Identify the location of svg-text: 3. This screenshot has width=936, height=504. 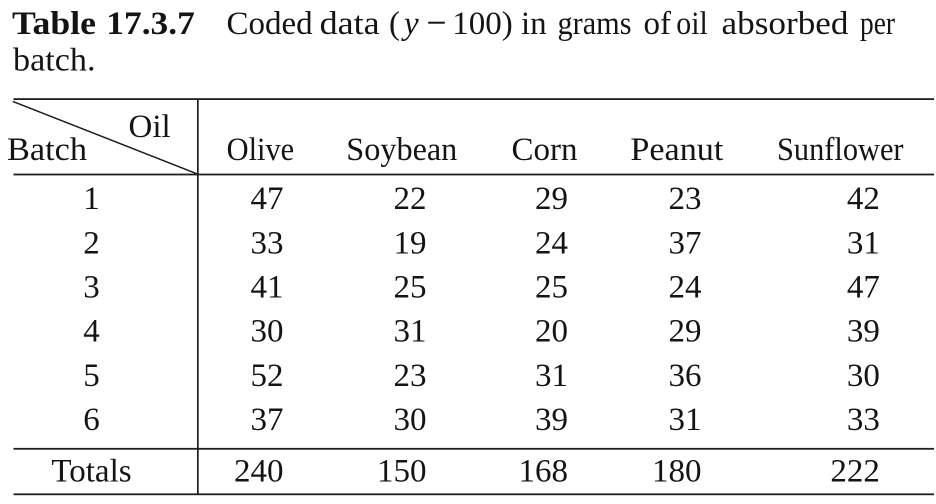
(91, 288).